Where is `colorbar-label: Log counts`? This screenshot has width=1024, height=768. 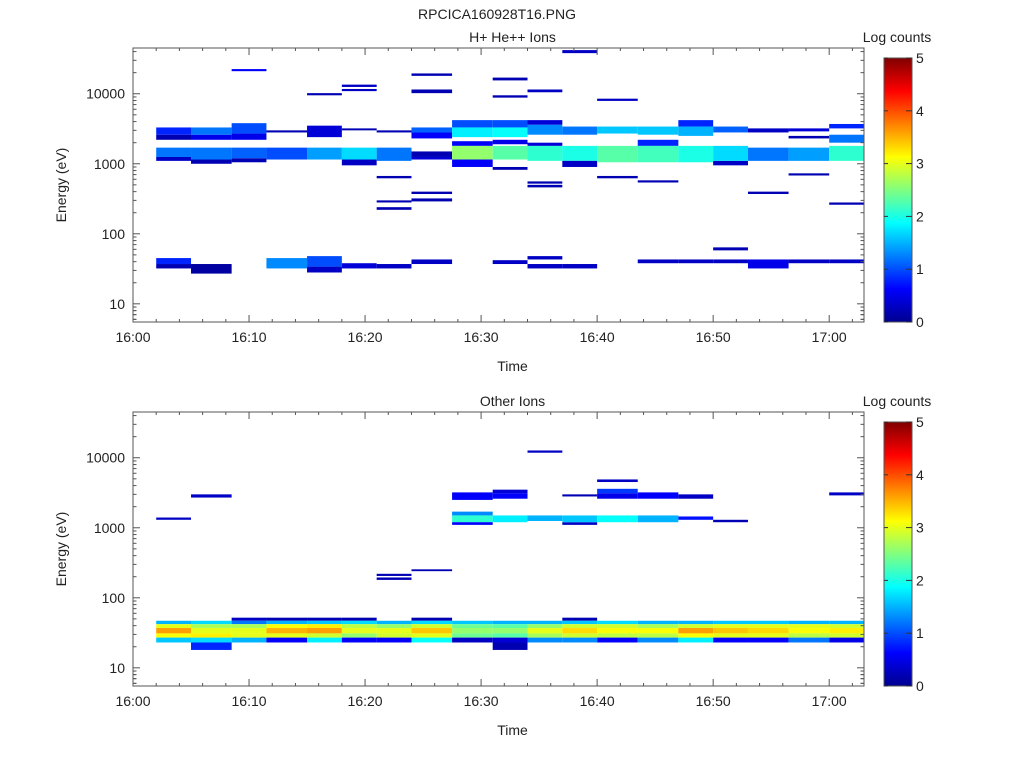 colorbar-label: Log counts is located at coordinates (897, 37).